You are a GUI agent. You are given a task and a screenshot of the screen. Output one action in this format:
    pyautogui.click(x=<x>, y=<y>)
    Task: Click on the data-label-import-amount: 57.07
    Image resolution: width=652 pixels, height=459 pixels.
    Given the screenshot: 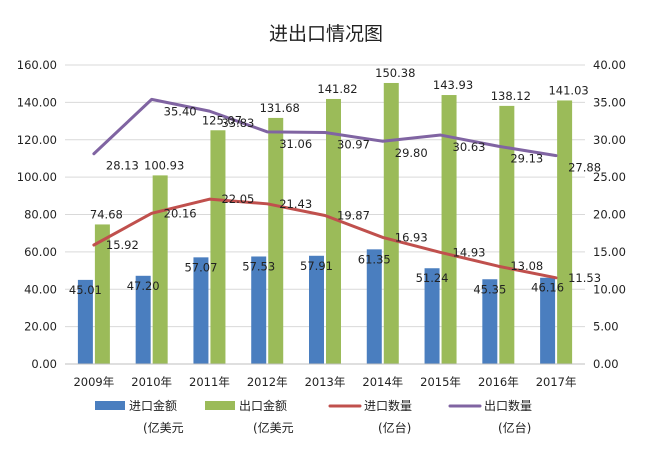 What is the action you would take?
    pyautogui.click(x=200, y=267)
    